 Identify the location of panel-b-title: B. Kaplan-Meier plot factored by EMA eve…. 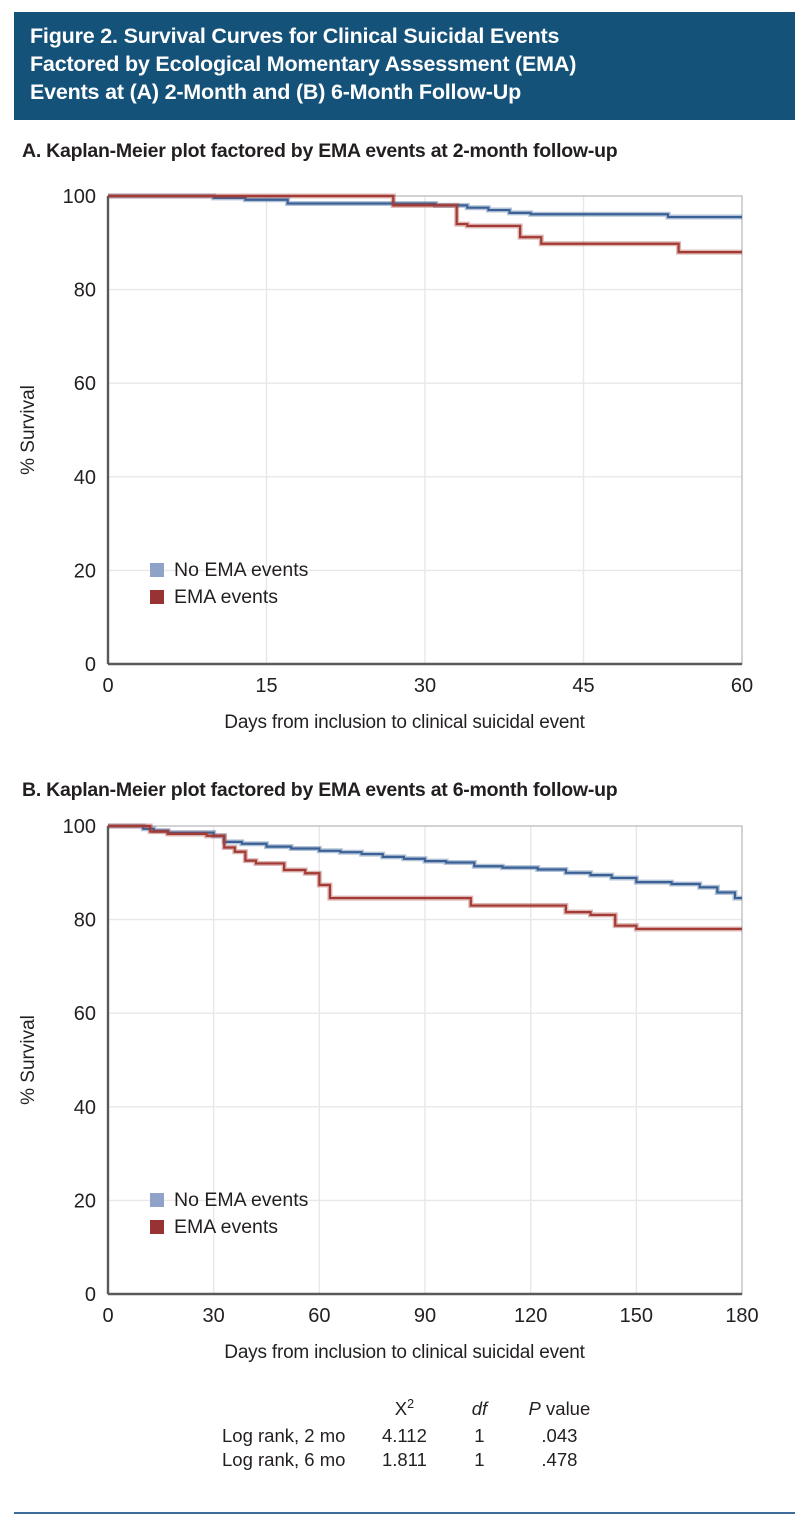
(320, 790).